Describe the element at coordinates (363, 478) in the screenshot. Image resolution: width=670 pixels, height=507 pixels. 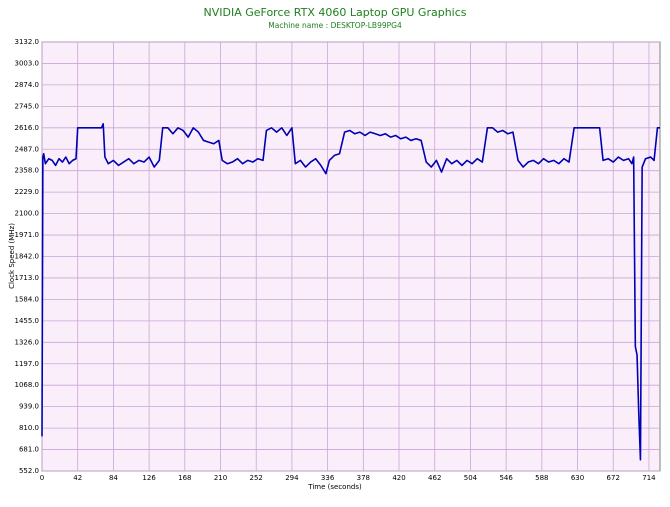
I see `x-tick-label: 378` at that location.